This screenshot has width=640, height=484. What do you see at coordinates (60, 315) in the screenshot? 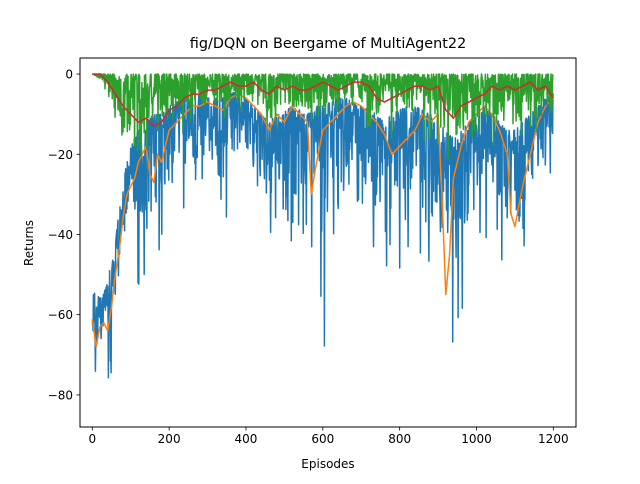
I see `y-tick-label: −60` at bounding box center [60, 315].